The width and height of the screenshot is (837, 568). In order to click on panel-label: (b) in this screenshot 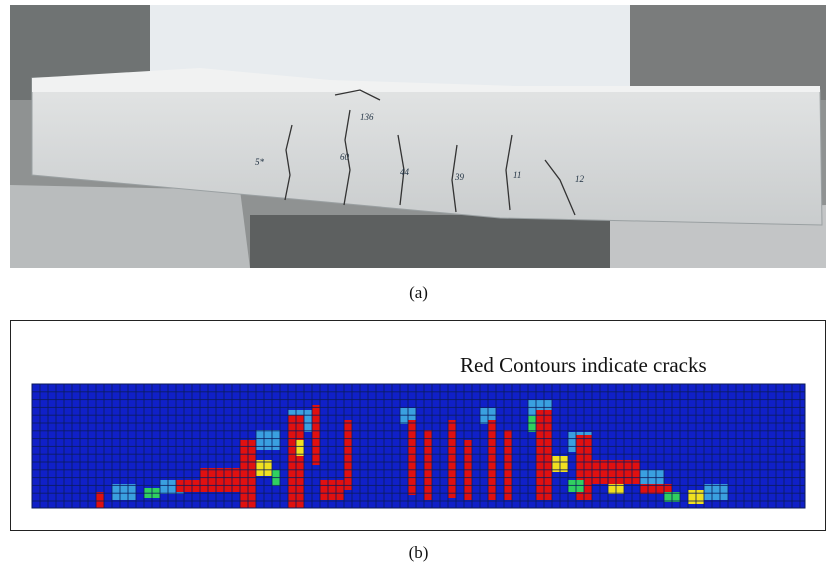, I will do `click(418, 552)`.